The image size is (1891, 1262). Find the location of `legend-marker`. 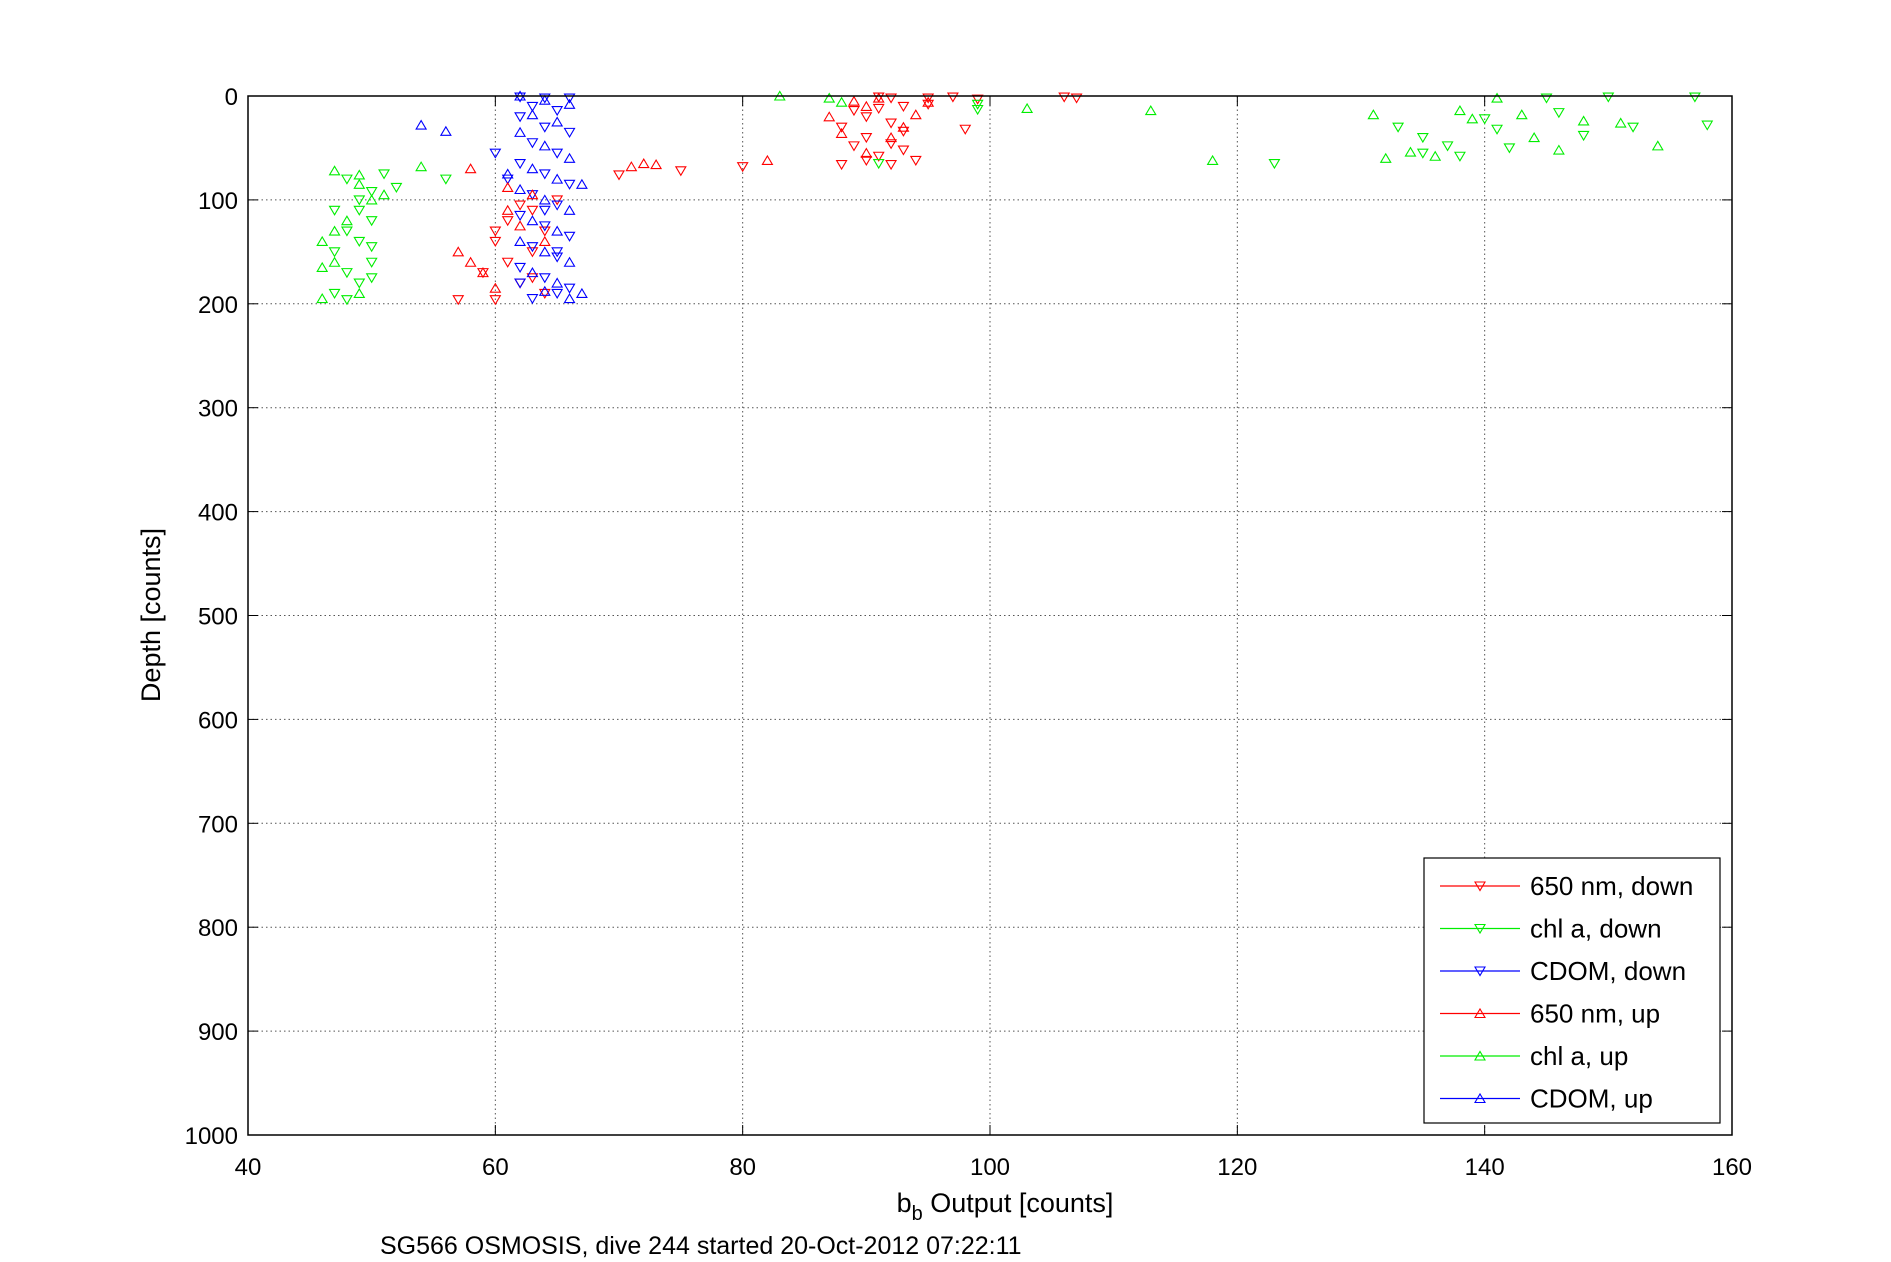

legend-marker is located at coordinates (1480, 886).